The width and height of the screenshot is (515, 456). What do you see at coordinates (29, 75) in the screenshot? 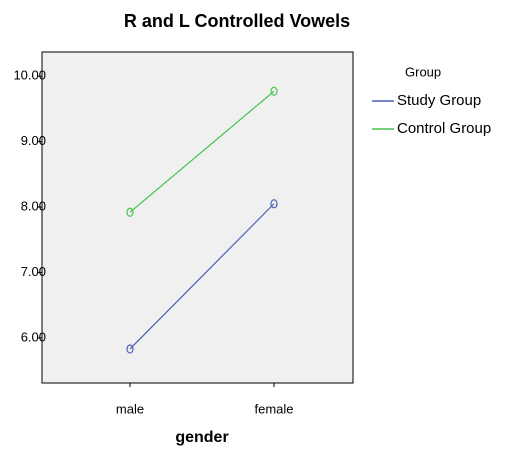
I see `y-tick-label: 10.00` at bounding box center [29, 75].